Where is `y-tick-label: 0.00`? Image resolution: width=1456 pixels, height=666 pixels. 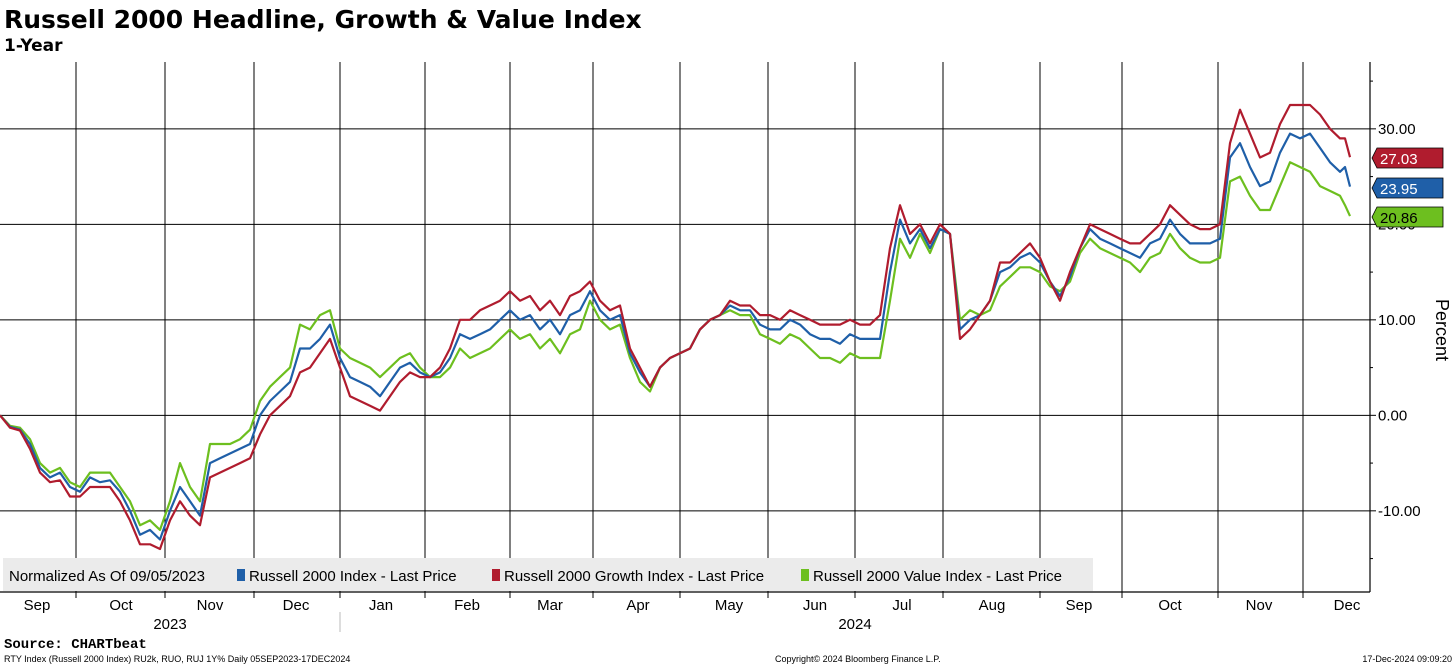
y-tick-label: 0.00 is located at coordinates (1392, 415).